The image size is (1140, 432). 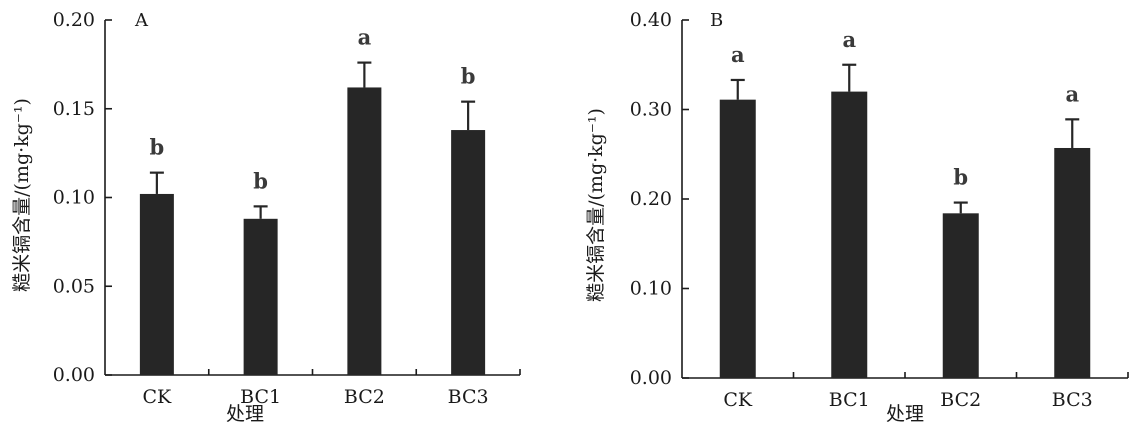 I want to click on panel-b-significance-bc3: a, so click(x=1072, y=93).